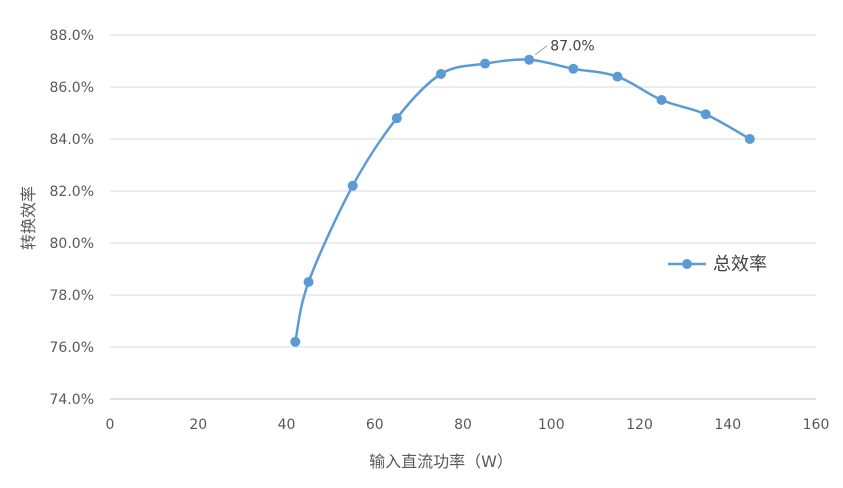 The height and width of the screenshot is (488, 843). Describe the element at coordinates (72, 88) in the screenshot. I see `y-tick-label: 86.0%` at that location.